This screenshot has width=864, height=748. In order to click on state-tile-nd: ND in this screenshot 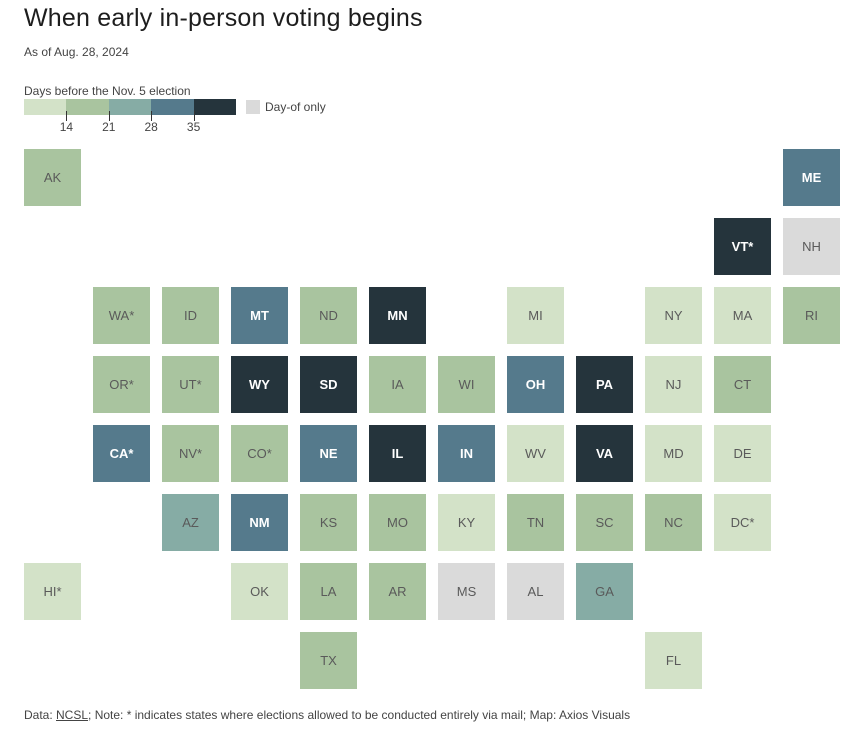, I will do `click(328, 315)`.